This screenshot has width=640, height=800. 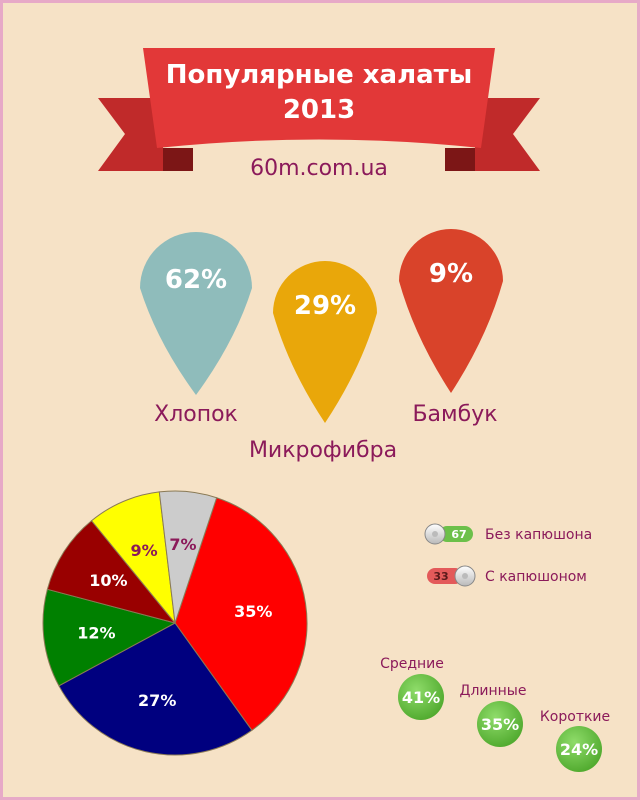 I want to click on bubble-value-label: 41%, so click(x=421, y=697).